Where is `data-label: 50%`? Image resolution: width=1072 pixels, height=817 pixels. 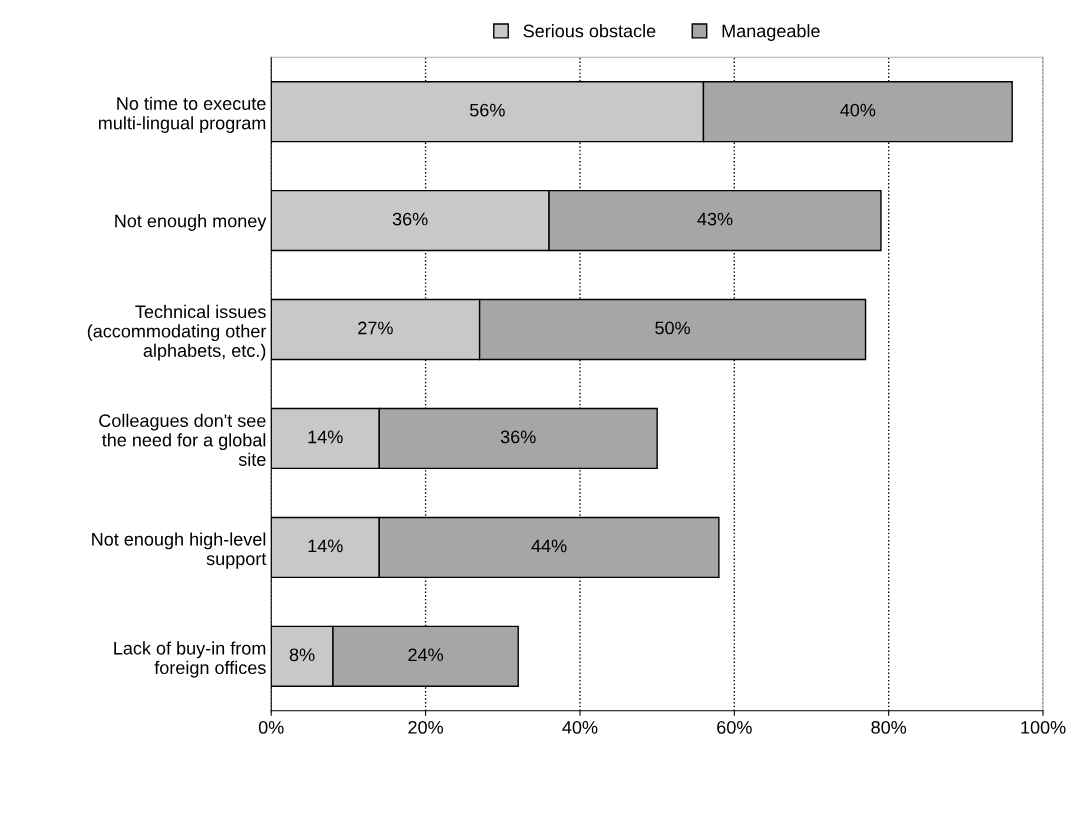 data-label: 50% is located at coordinates (672, 328).